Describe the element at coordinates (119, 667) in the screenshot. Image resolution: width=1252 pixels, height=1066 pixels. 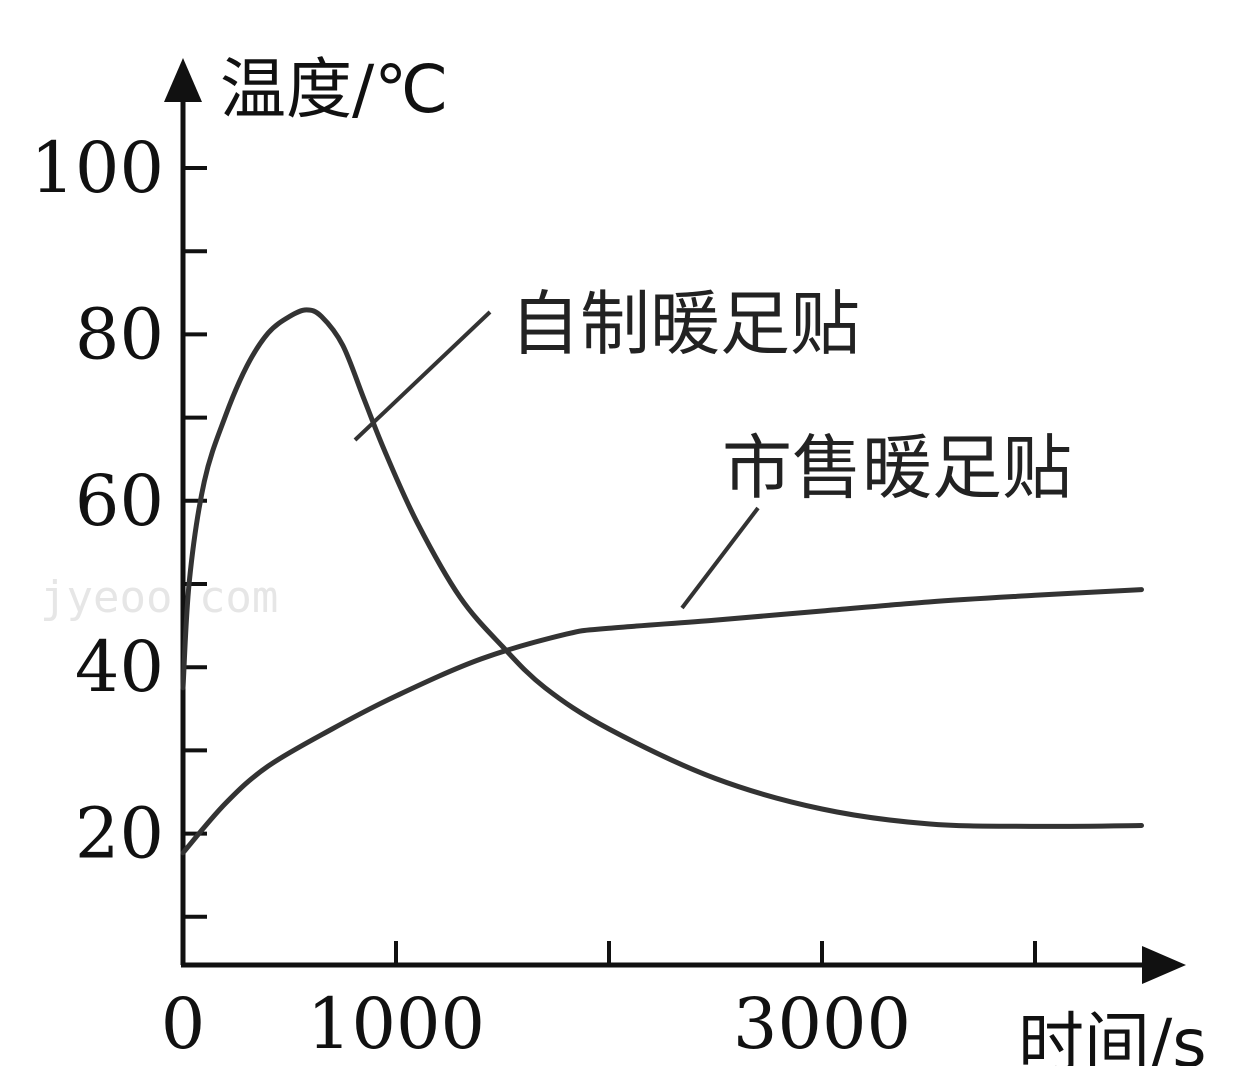
I see `y-tick-label-40: 40` at that location.